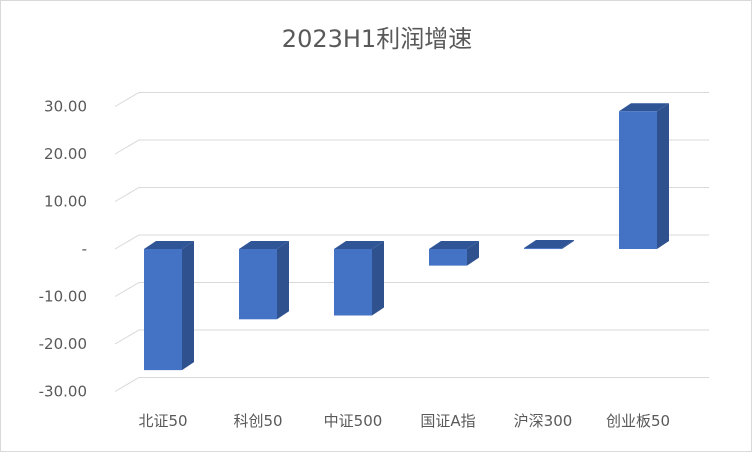  Describe the element at coordinates (353, 421) in the screenshot. I see `x-tick-label: 中证500` at that location.